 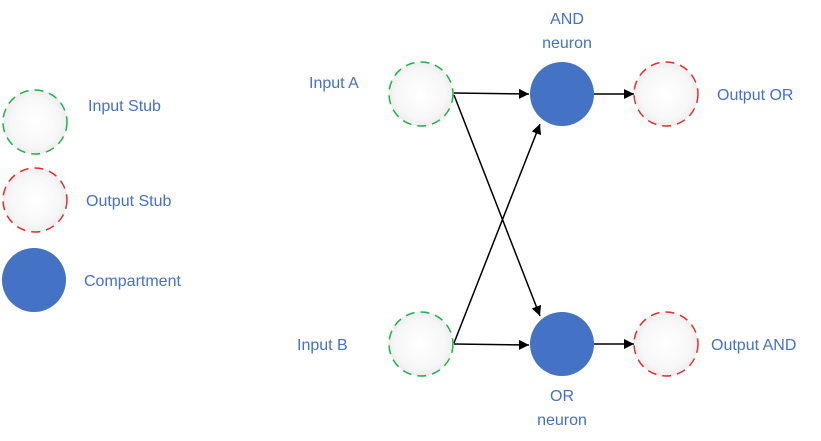 I want to click on input-b-label: Input B, so click(x=322, y=345).